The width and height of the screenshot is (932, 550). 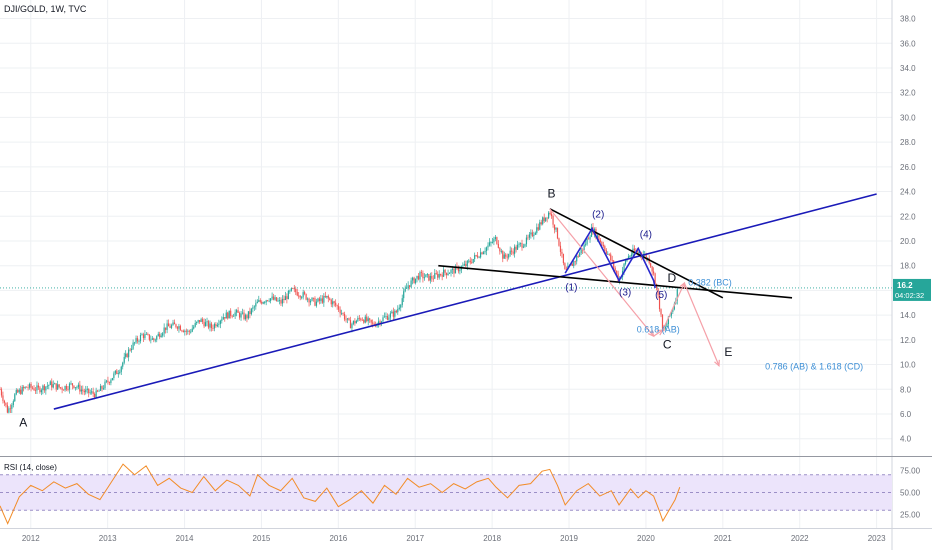 What do you see at coordinates (30, 467) in the screenshot?
I see `rsi-title: RSI (14, close)` at bounding box center [30, 467].